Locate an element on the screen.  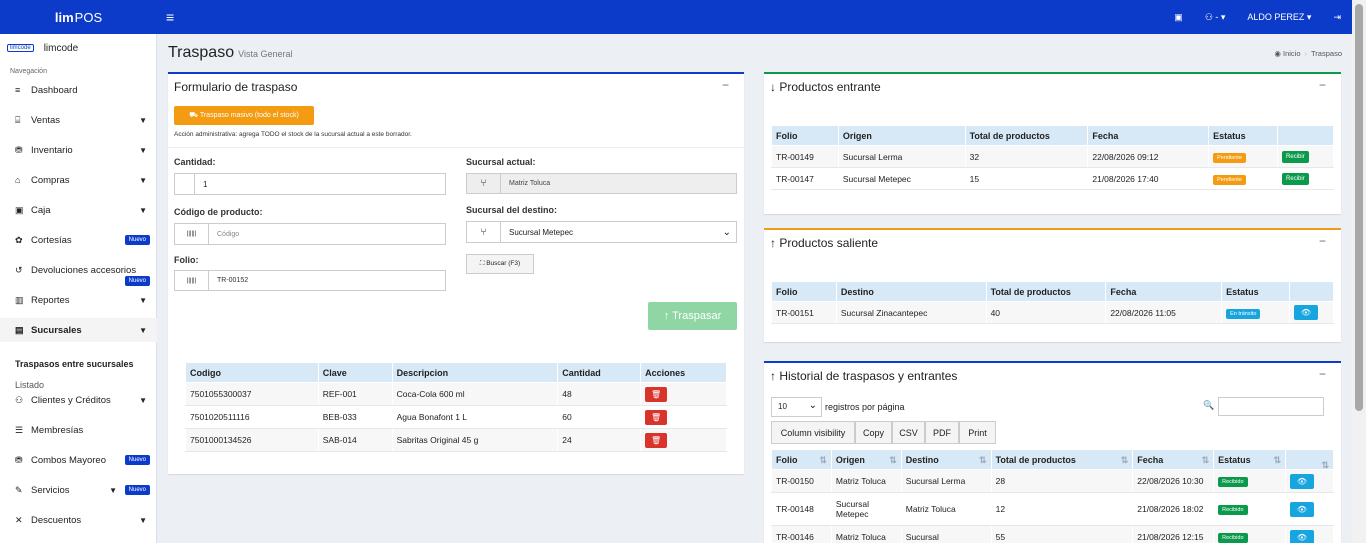
sidebar-item-3: ⌂ Compras ▼ is located at coordinates (78, 180).